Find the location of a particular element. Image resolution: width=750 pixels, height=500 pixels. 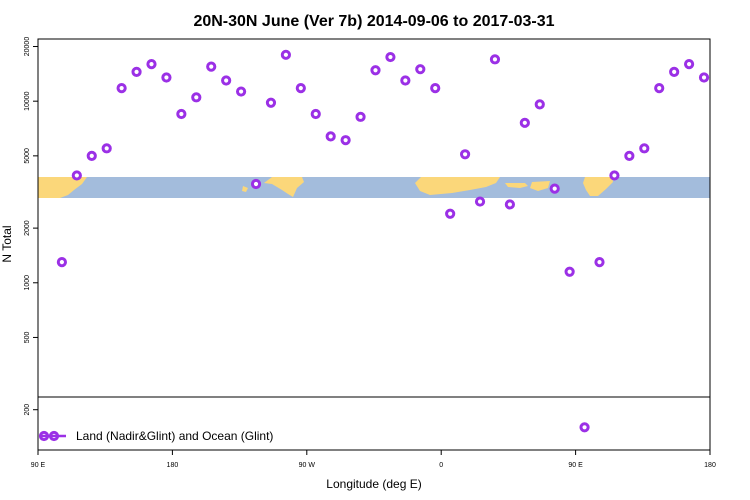

y-tick-label: 10000 is located at coordinates (27, 101).